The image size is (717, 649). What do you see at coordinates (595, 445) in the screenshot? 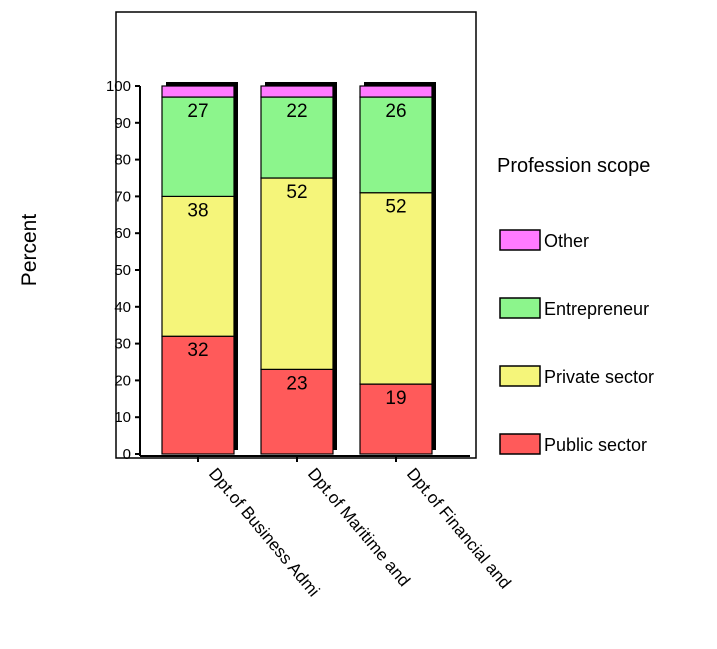
I see `legend-label: Public sector` at bounding box center [595, 445].